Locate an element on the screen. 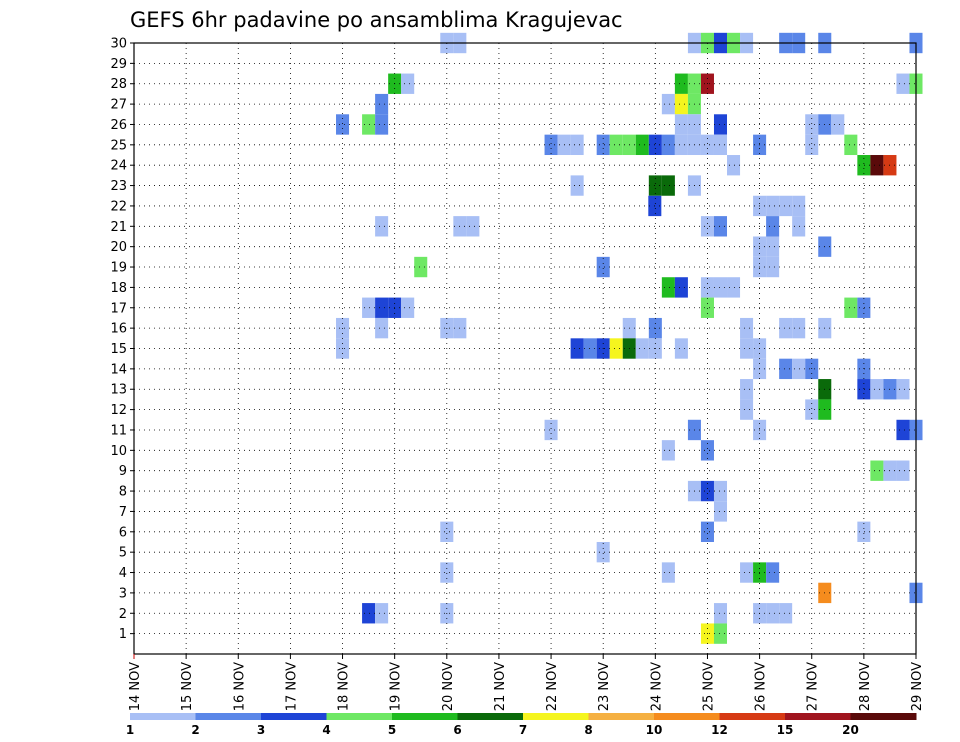  x-tick-label: 18 NOV is located at coordinates (344, 686).